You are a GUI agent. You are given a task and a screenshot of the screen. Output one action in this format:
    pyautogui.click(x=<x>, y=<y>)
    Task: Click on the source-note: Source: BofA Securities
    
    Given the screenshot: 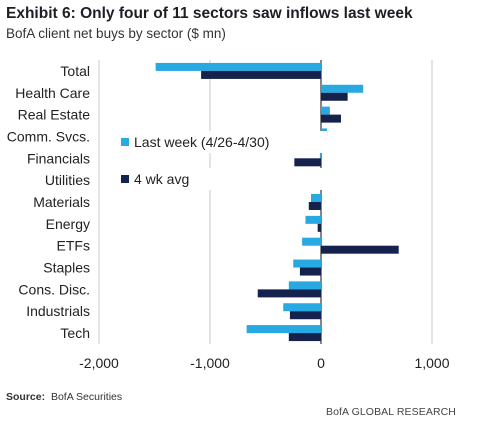 What is the action you would take?
    pyautogui.click(x=64, y=397)
    